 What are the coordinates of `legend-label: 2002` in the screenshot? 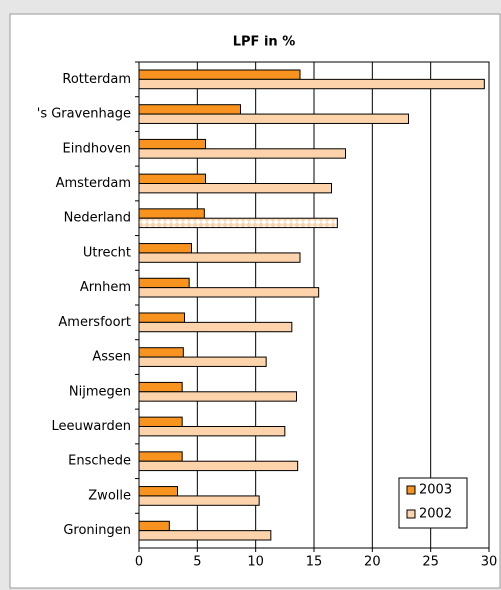 It's located at (435, 514).